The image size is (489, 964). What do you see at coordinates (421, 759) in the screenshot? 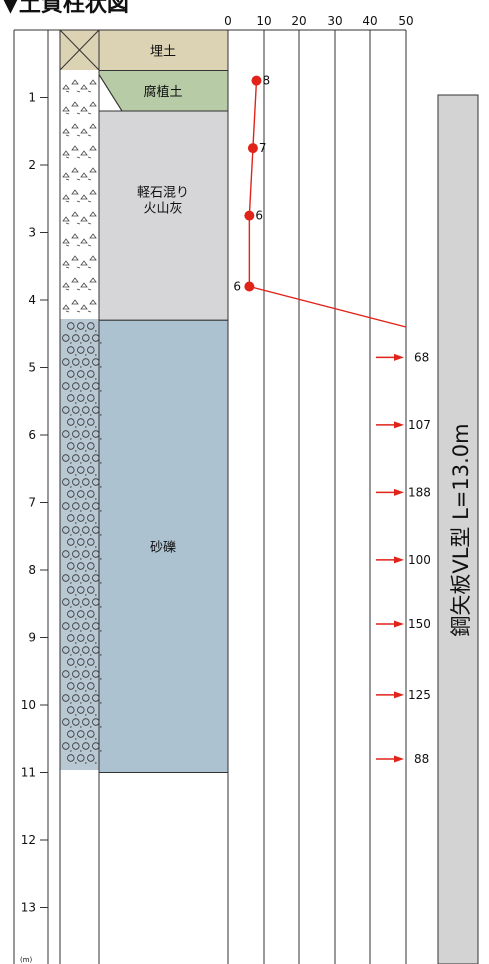
I see `spt-over-value-label: 88` at bounding box center [421, 759].